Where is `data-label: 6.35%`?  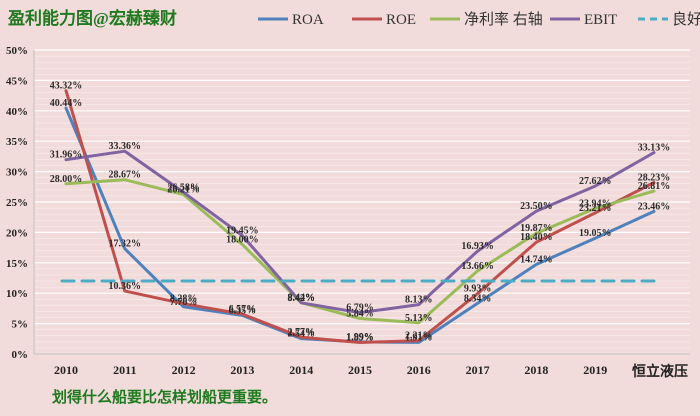 data-label: 6.35% is located at coordinates (243, 310).